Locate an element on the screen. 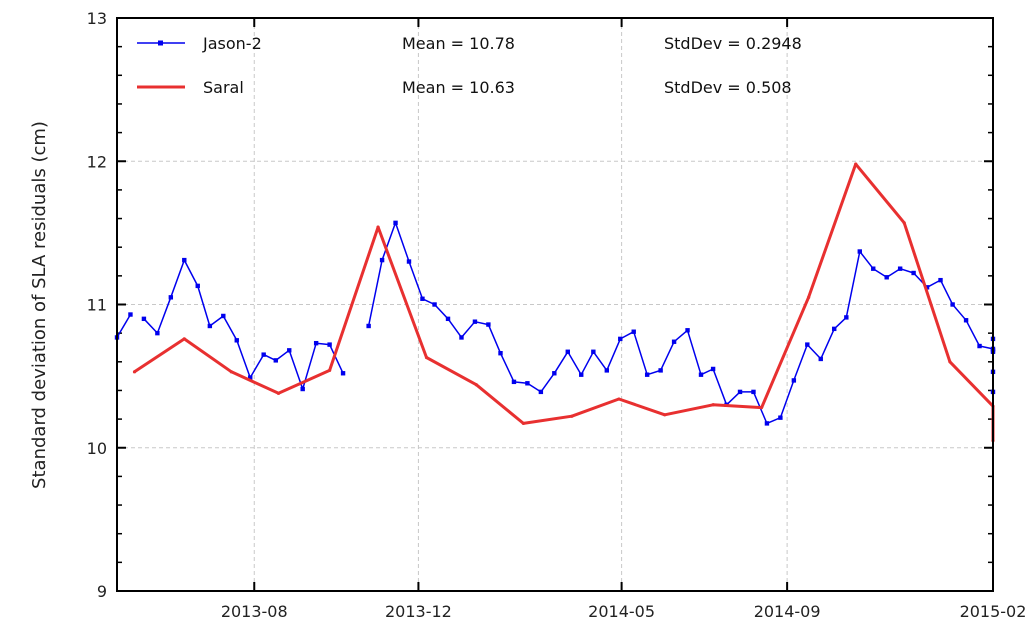 The width and height of the screenshot is (1032, 622). legend-label-jason2: Jason-2 is located at coordinates (232, 43).